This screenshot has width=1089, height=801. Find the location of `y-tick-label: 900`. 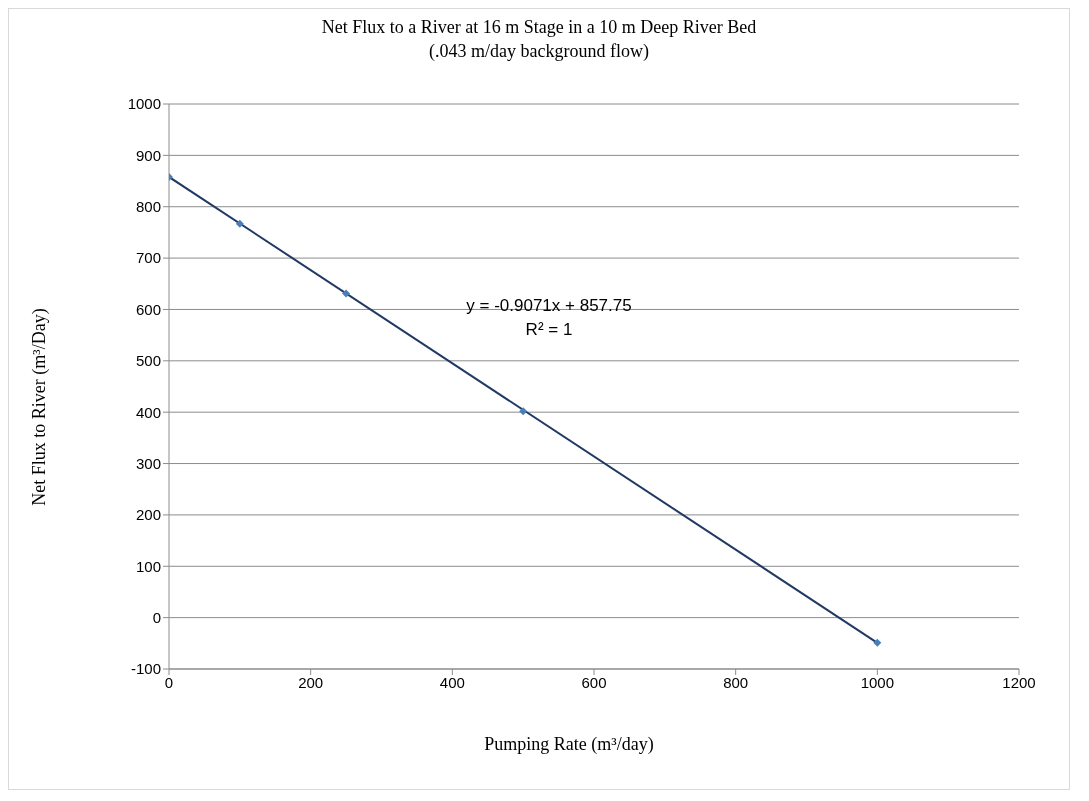

y-tick-label: 900 is located at coordinates (148, 155).